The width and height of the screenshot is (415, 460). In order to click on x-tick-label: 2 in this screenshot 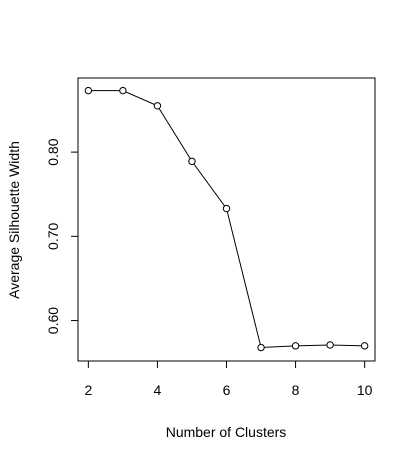, I will do `click(88, 390)`.